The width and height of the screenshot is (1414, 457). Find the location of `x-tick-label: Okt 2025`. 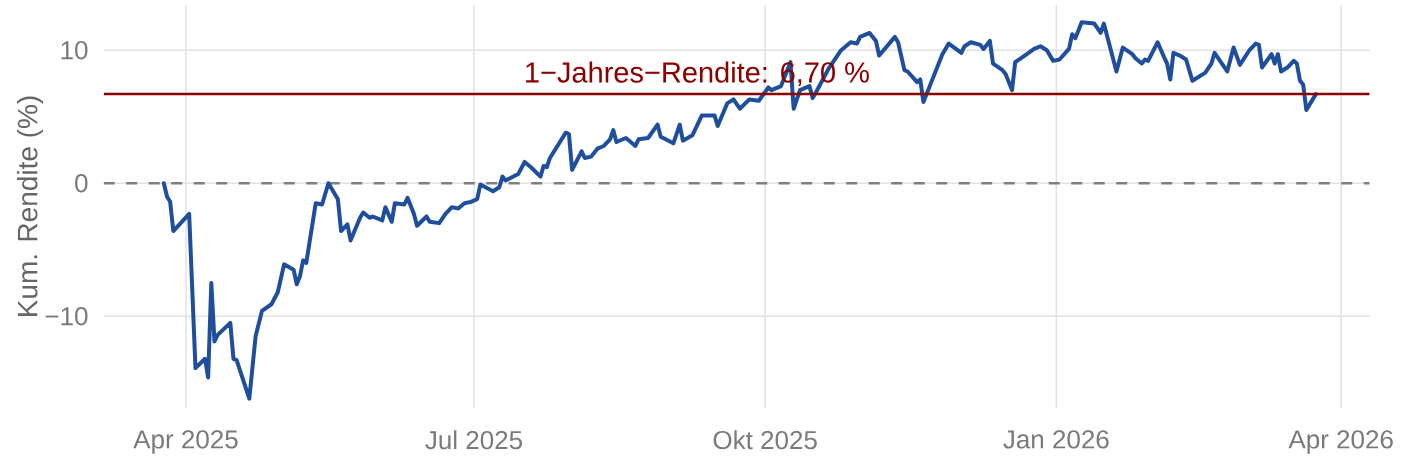

x-tick-label: Okt 2025 is located at coordinates (765, 440).